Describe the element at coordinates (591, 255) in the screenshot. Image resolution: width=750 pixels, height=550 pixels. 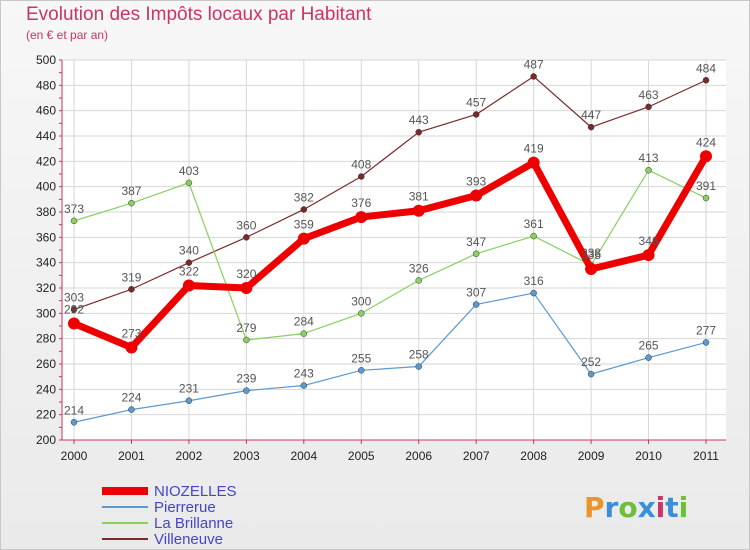
I see `data-label-niozelles: 335` at that location.